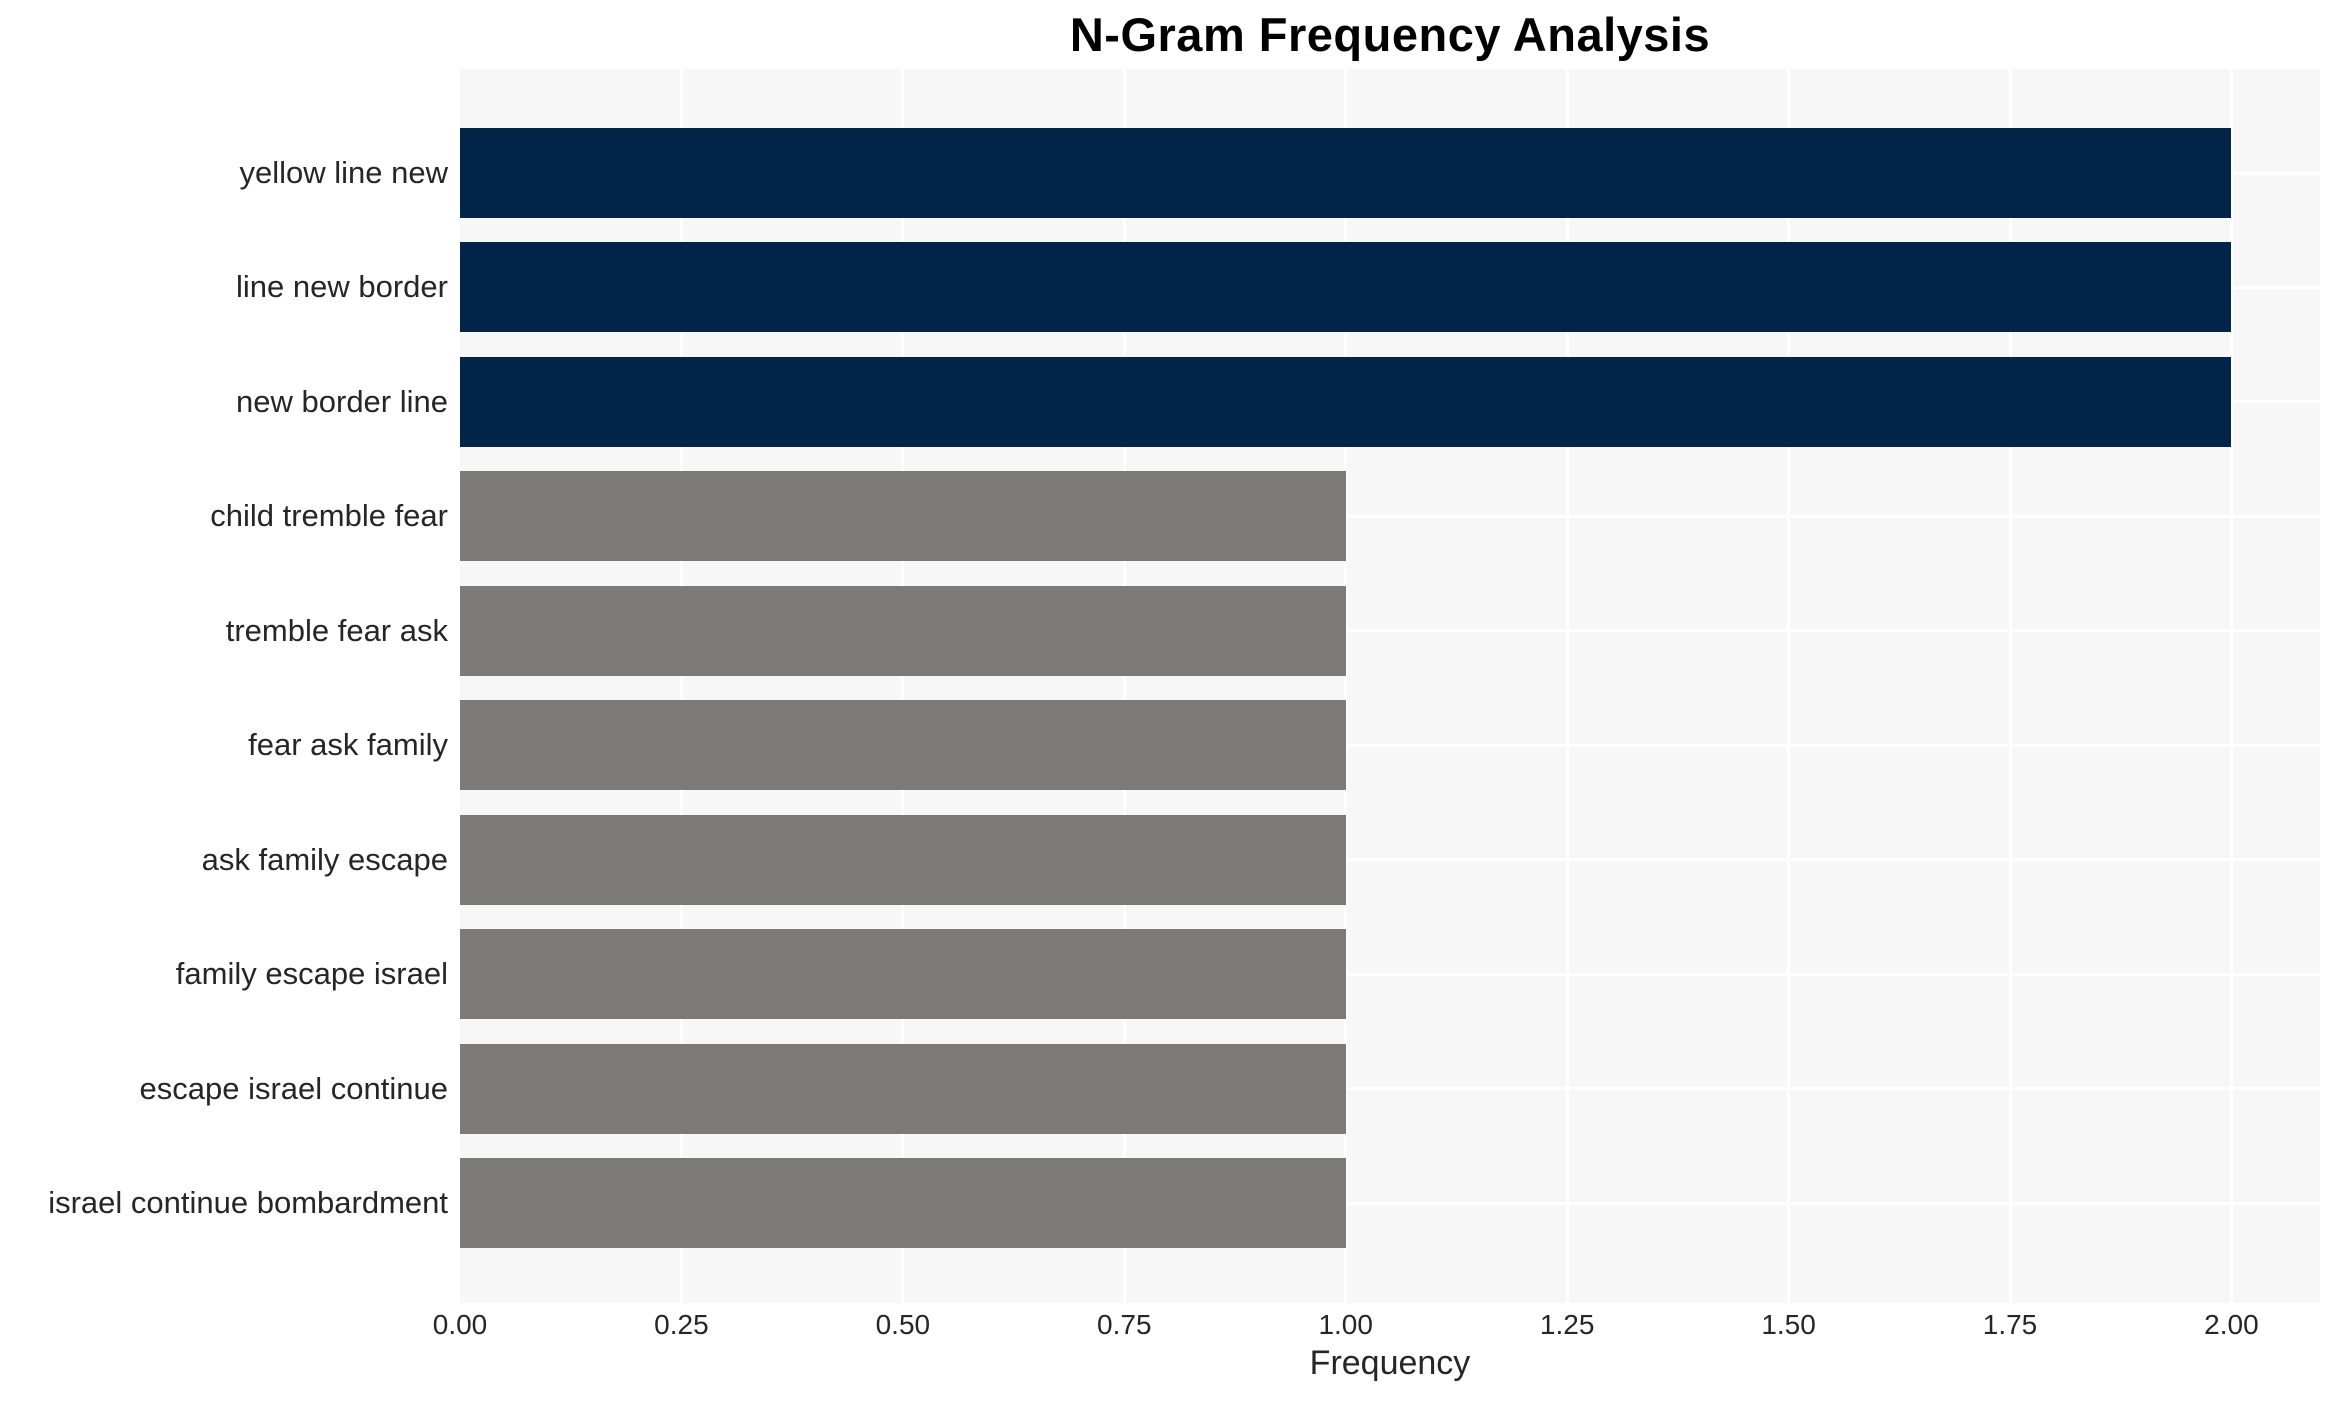  I want to click on y-tick-label: family escape israel, so click(311, 974).